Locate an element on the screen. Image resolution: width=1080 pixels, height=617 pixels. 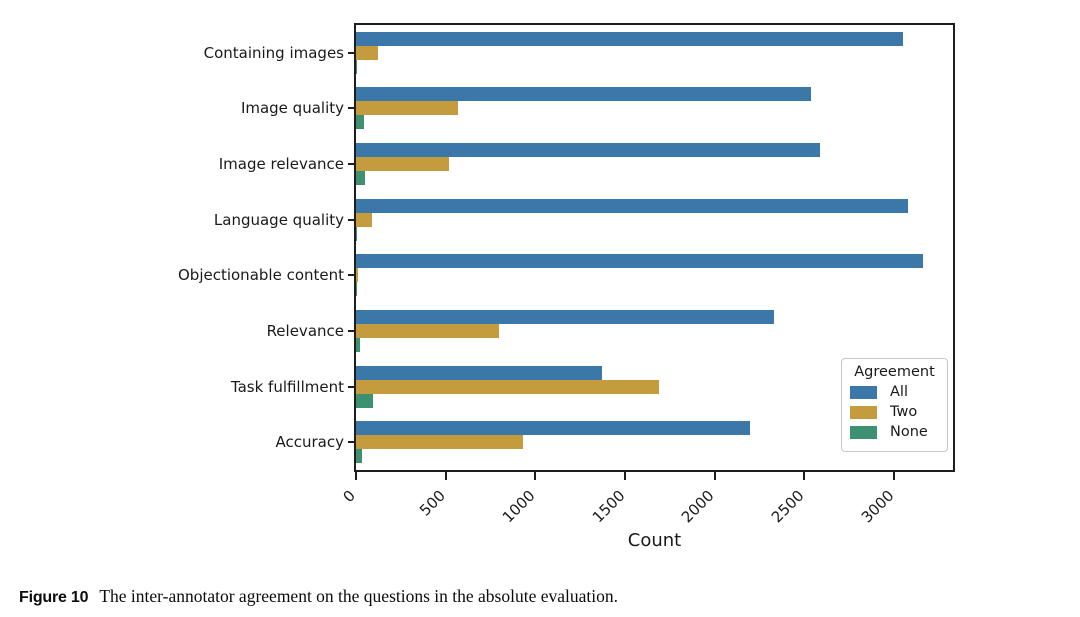
x-tick-label-text: 2000 is located at coordinates (698, 506).